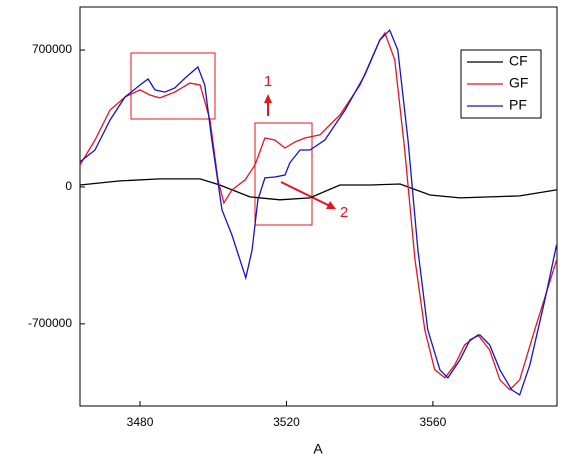  I want to click on y-tick-label: -700000, so click(50, 323).